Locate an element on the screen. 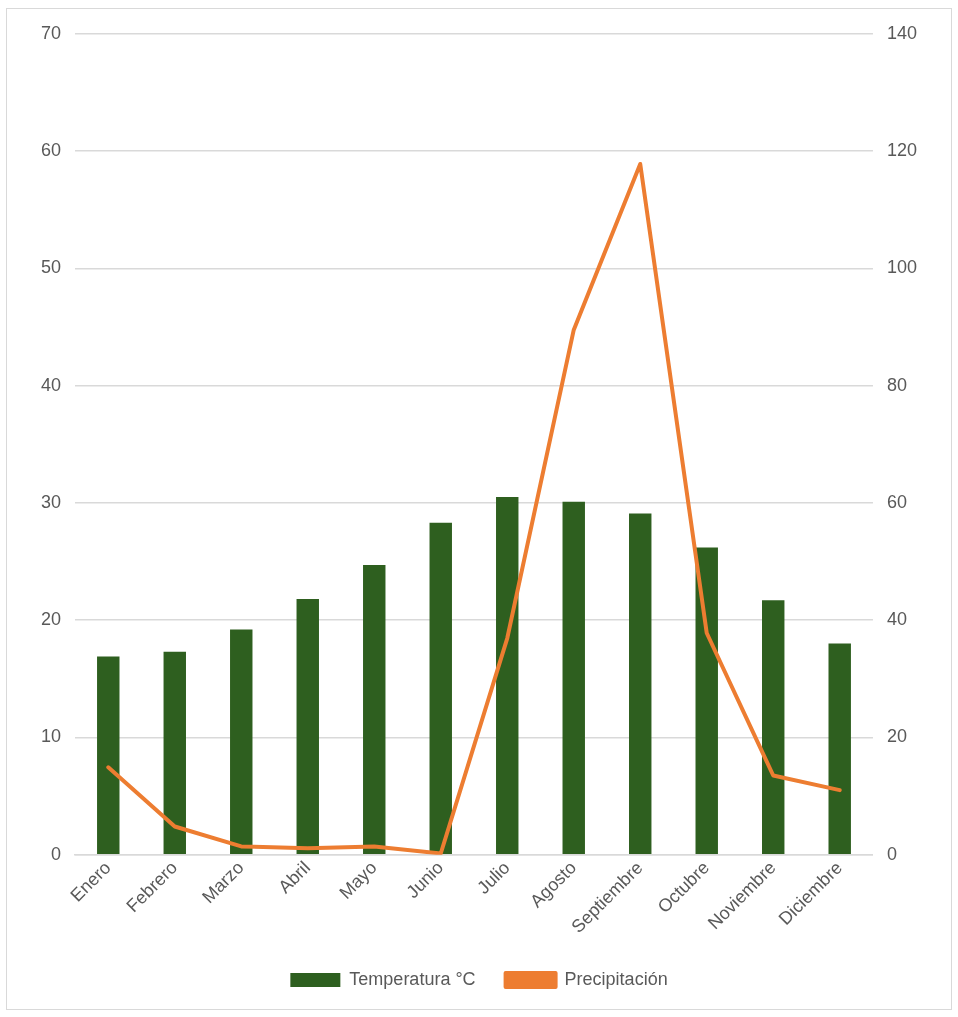 This screenshot has width=958, height=1017. y-tick-label: 10 is located at coordinates (51, 736).